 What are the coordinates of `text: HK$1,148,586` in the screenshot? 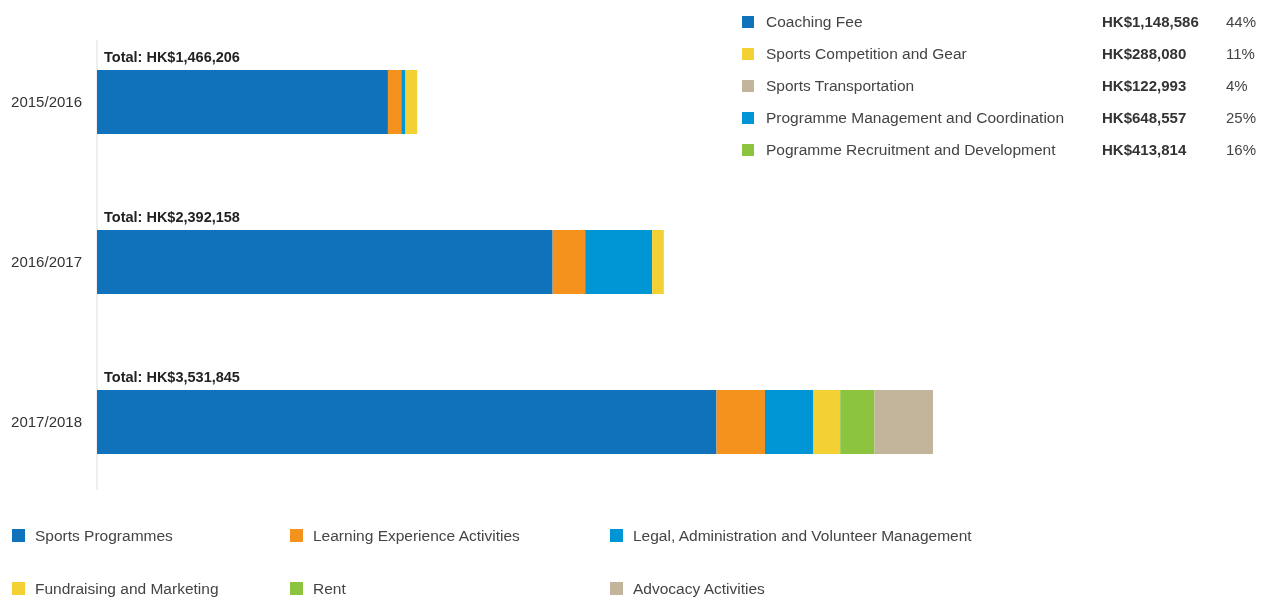 It's located at (1150, 22).